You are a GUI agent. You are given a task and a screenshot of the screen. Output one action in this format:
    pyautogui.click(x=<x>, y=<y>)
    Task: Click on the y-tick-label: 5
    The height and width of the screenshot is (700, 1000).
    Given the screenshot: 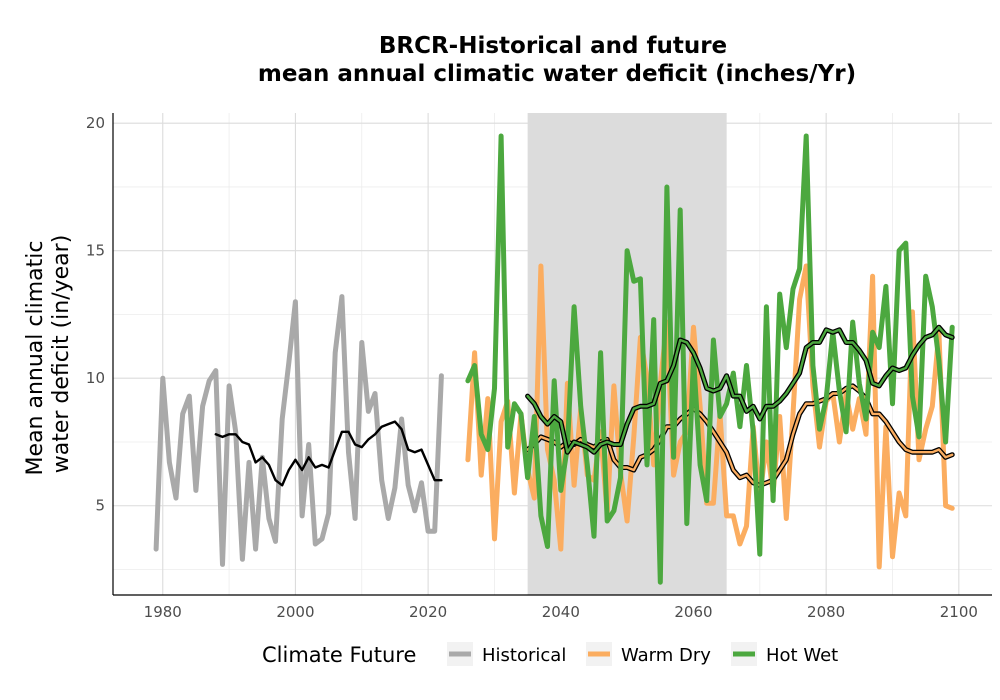 What is the action you would take?
    pyautogui.click(x=100, y=506)
    